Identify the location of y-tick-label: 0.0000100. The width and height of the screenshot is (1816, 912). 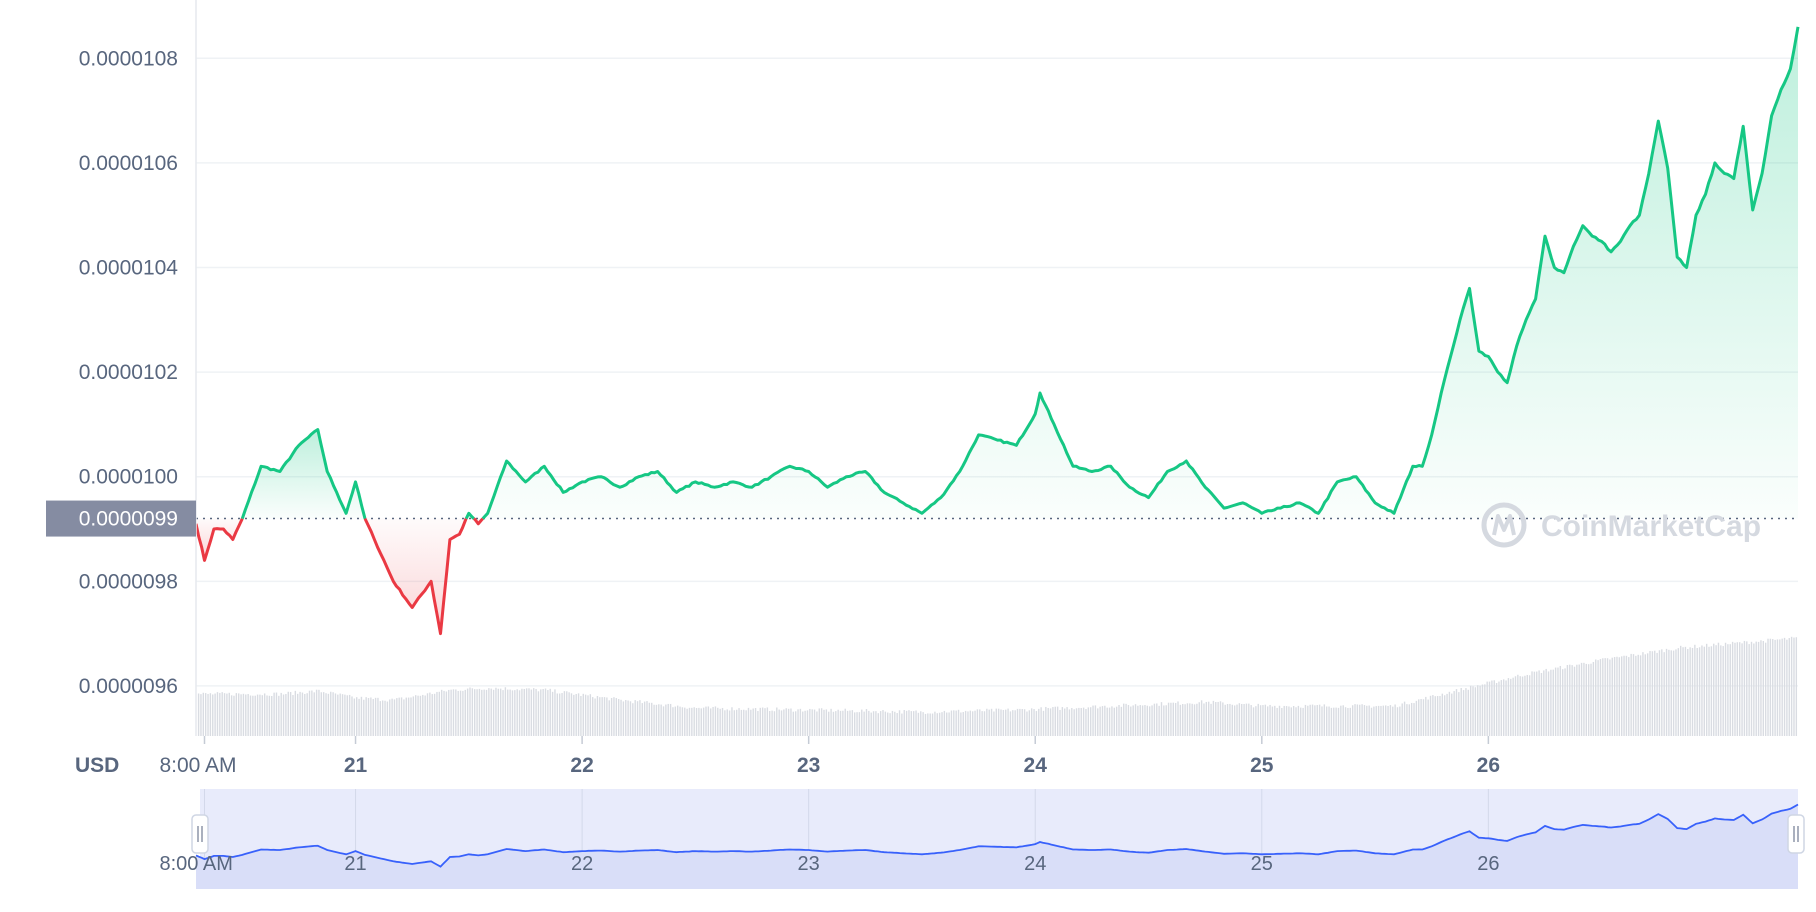
(128, 477).